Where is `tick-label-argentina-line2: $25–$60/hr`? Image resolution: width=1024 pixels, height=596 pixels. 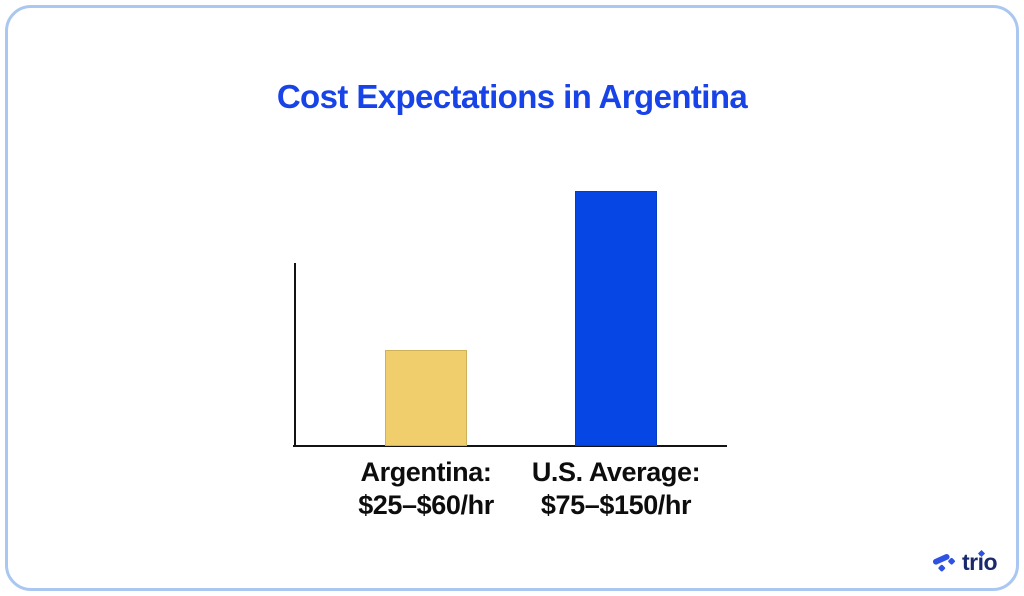
tick-label-argentina-line2: $25–$60/hr is located at coordinates (426, 505).